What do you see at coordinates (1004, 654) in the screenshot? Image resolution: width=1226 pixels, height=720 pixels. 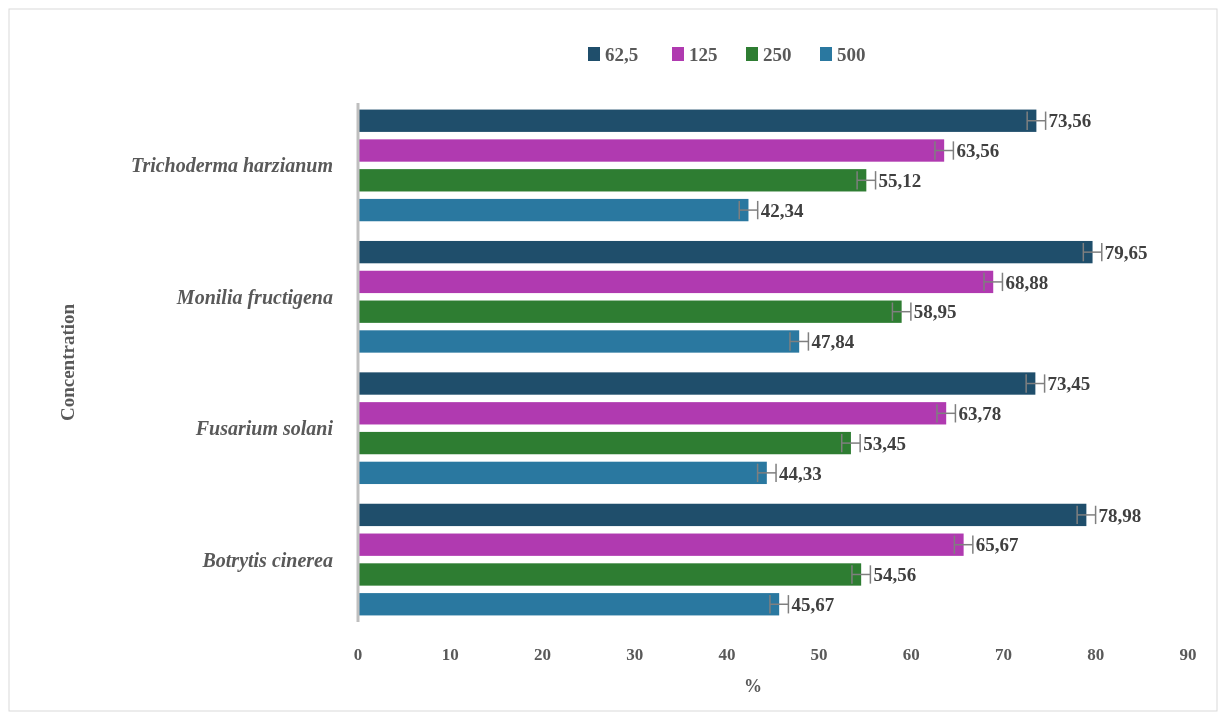 I see `x-tick-label: 70` at bounding box center [1004, 654].